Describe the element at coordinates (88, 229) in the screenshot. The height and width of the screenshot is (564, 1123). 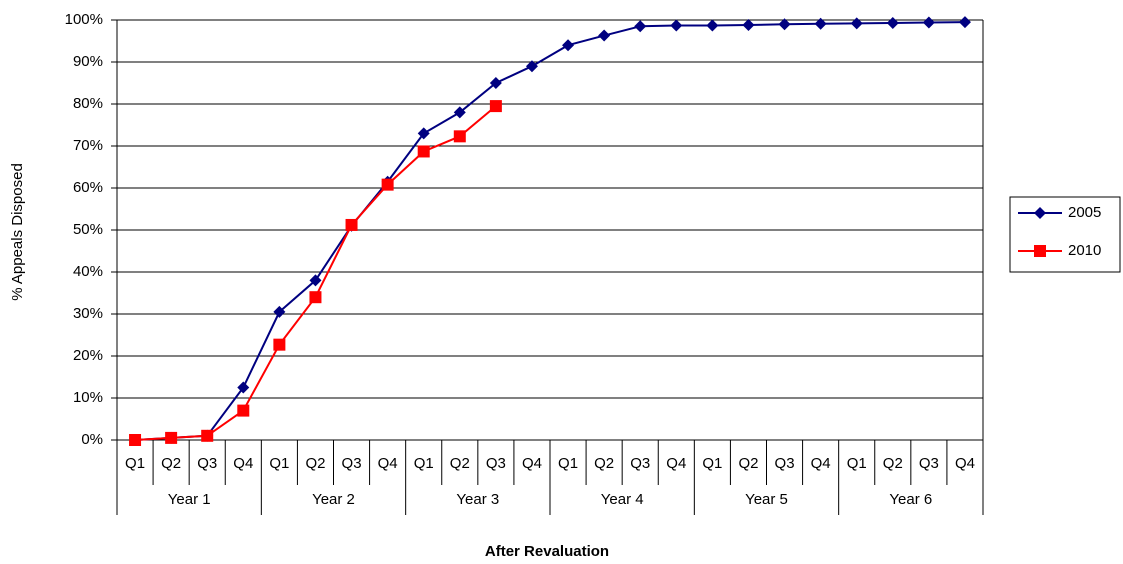
I see `y-tick-label: 50%` at that location.